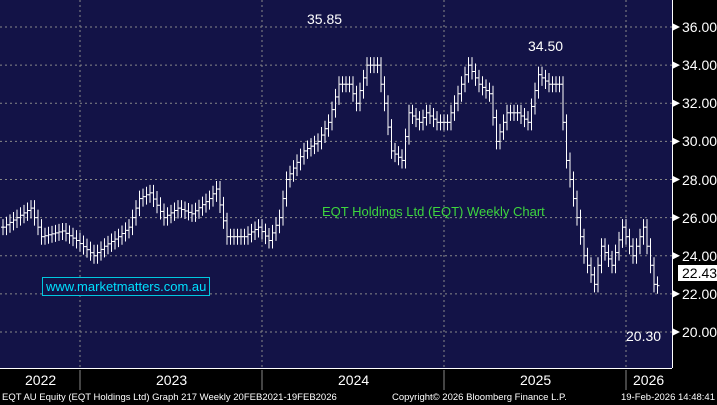  I want to click on y-tick-label: 28.00, so click(699, 179).